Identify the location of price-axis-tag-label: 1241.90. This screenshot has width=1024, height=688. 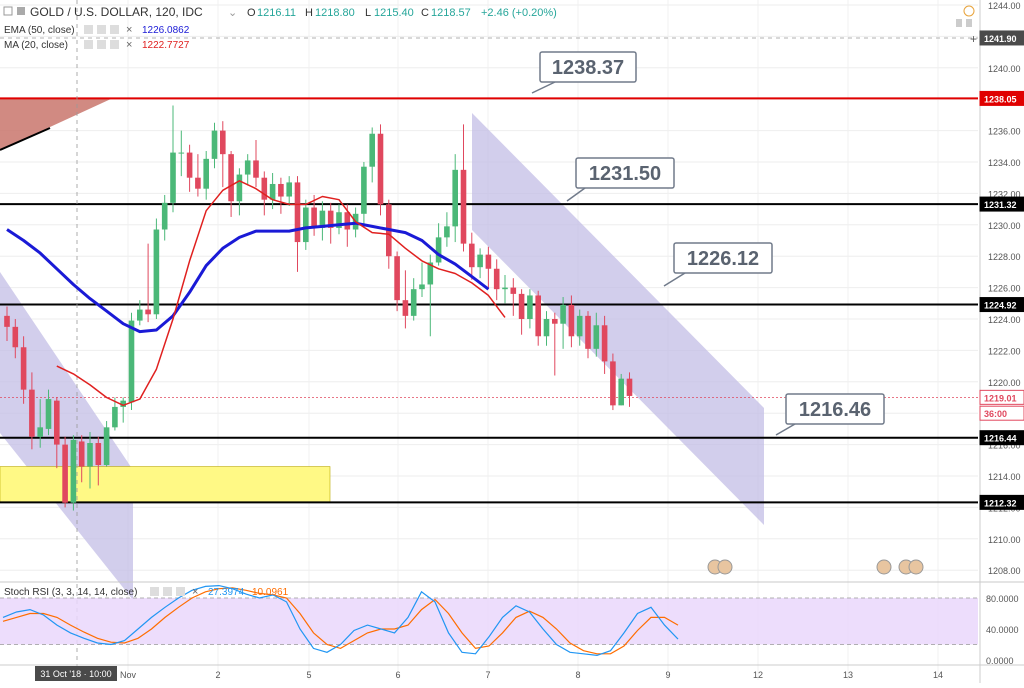
(1000, 39).